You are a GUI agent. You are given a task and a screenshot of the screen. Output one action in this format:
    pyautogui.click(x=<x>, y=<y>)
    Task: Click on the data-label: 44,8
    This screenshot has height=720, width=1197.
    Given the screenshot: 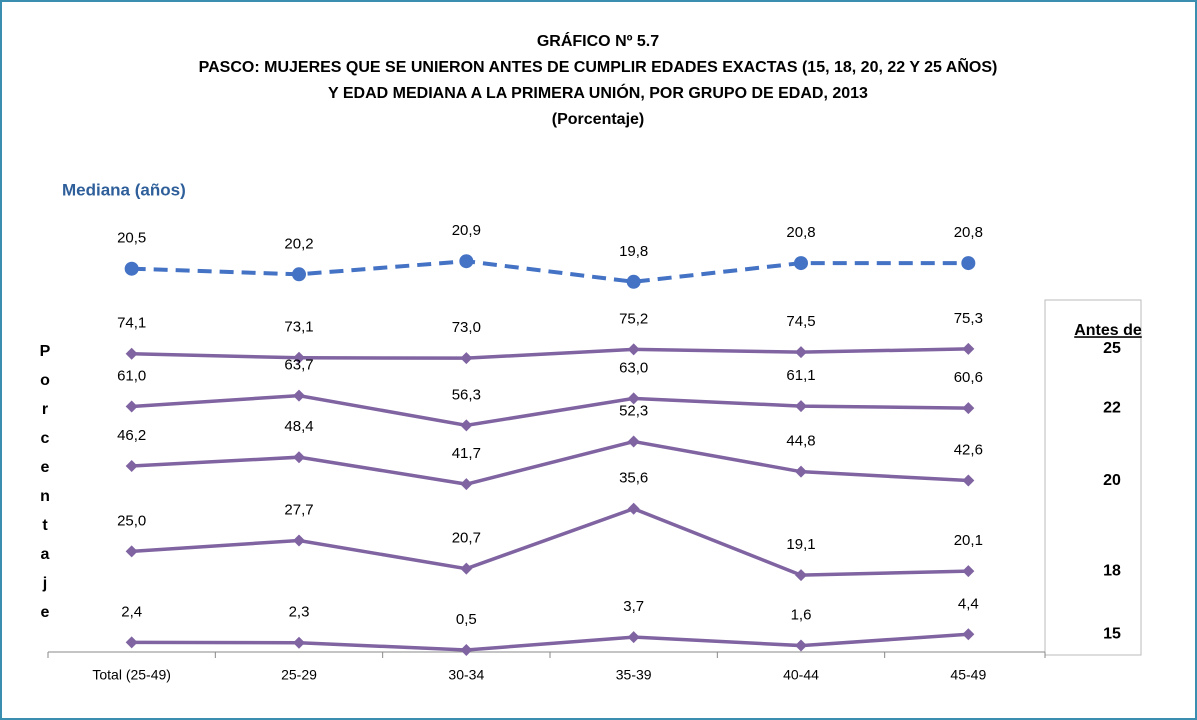 What is the action you would take?
    pyautogui.click(x=800, y=441)
    